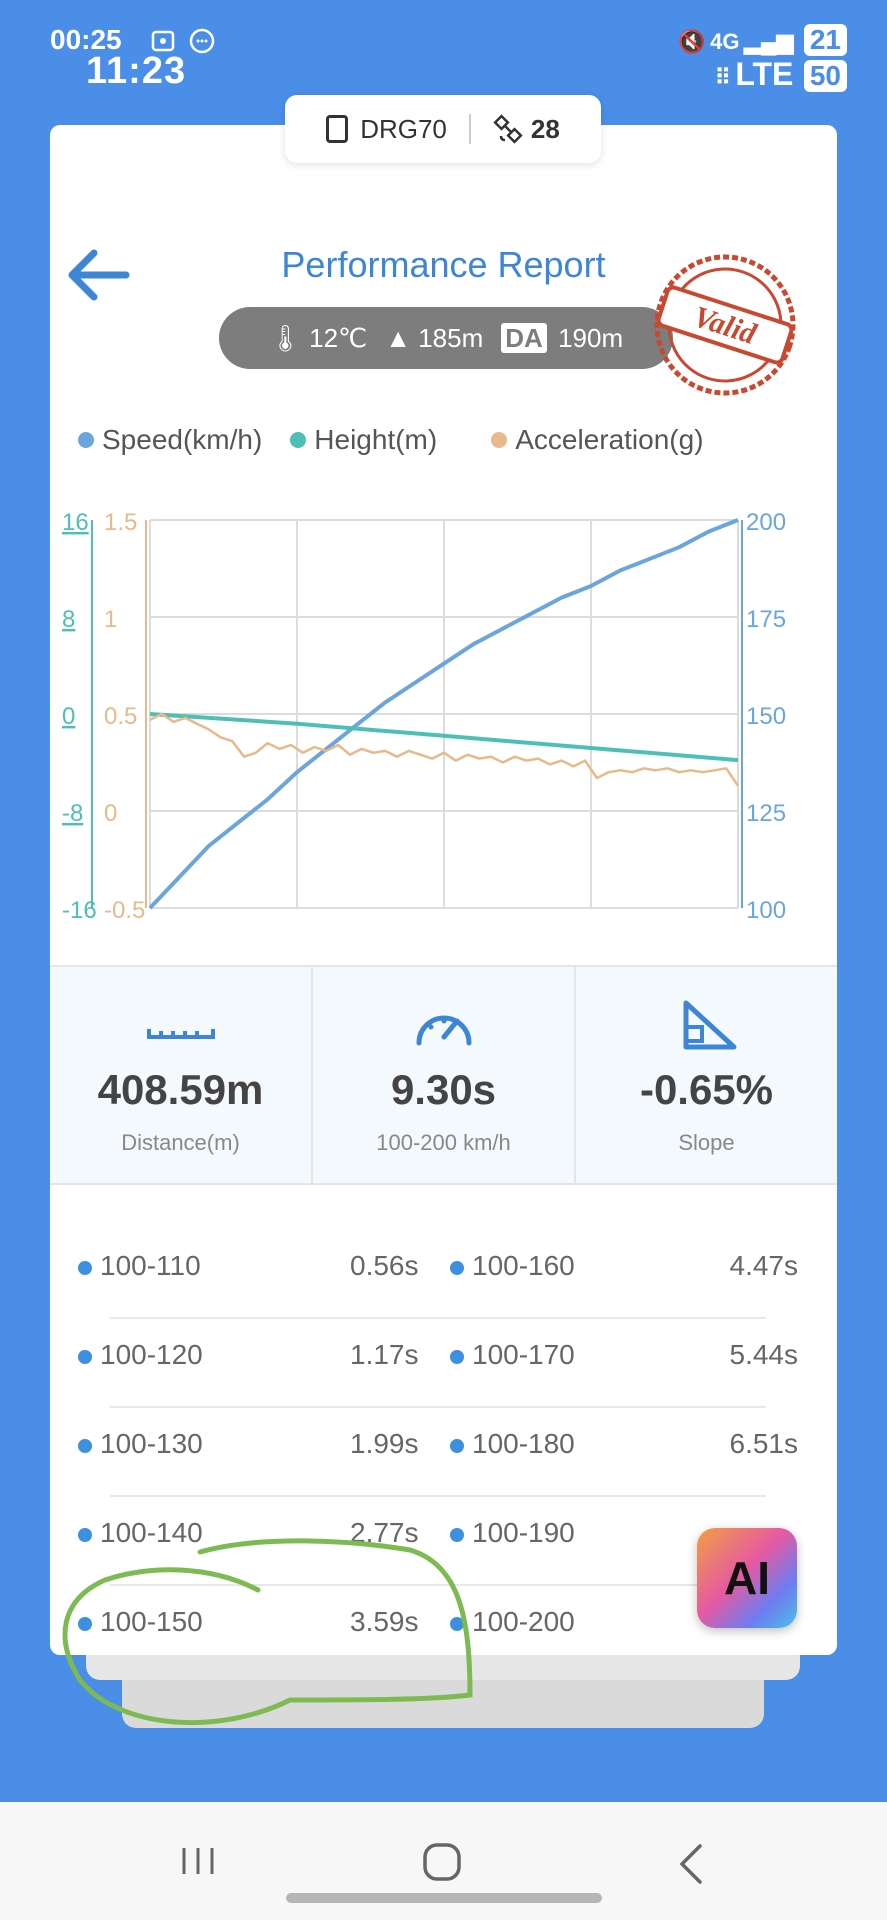 This screenshot has height=1920, width=887. Describe the element at coordinates (338, 337) in the screenshot. I see `temperature-value: 12℃` at that location.